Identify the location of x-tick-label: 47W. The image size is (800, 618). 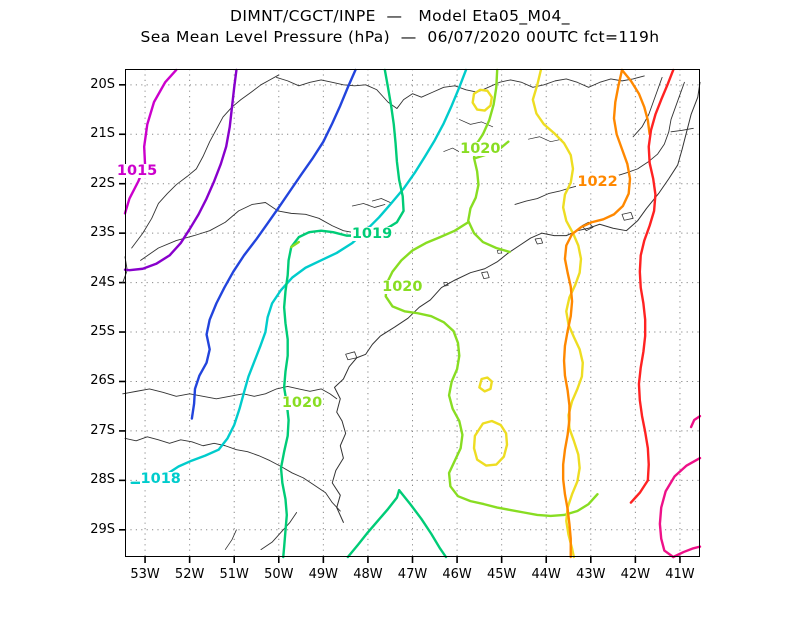
(412, 574).